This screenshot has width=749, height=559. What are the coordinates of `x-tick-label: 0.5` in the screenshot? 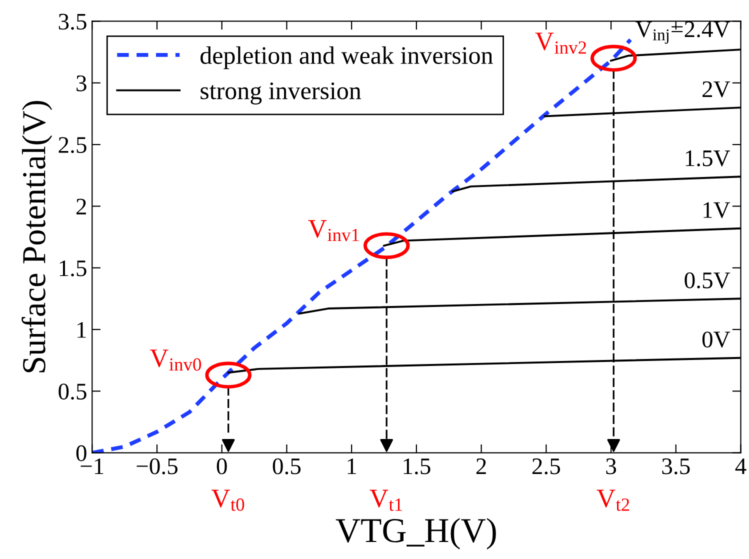 It's located at (286, 466).